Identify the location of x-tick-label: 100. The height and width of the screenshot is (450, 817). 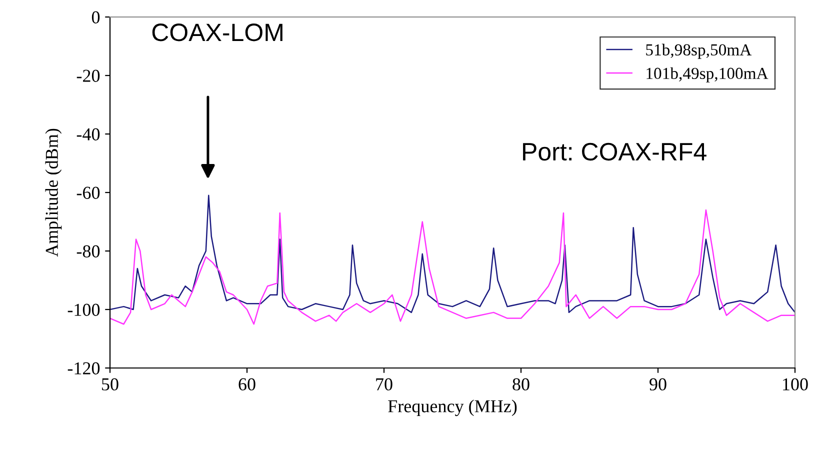
(795, 384).